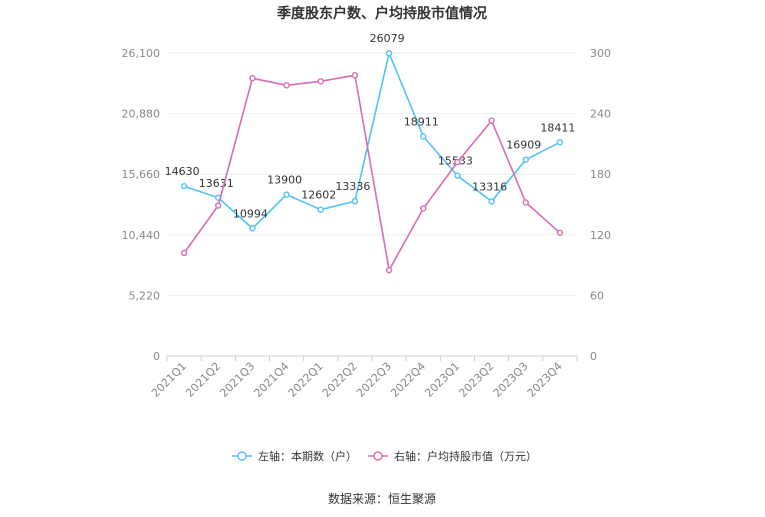  Describe the element at coordinates (593, 356) in the screenshot. I see `right-tick-label: 0` at that location.